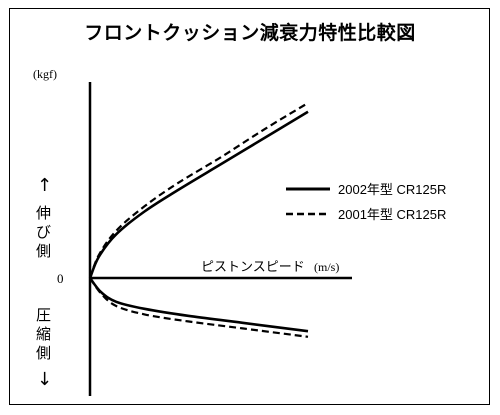  What do you see at coordinates (43, 251) in the screenshot?
I see `upper-label-3: 側` at bounding box center [43, 251].